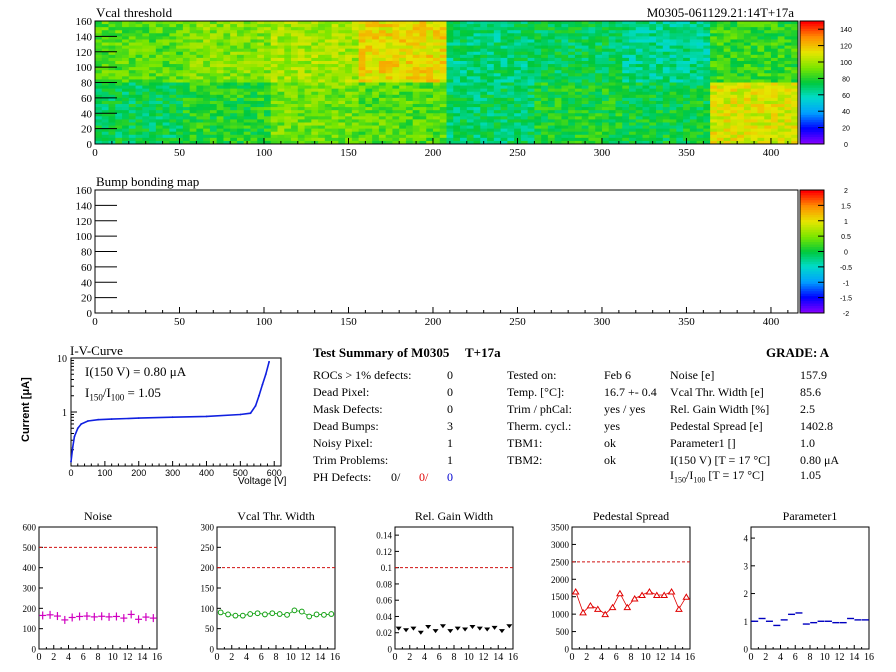 The image size is (896, 672). Describe the element at coordinates (450, 443) in the screenshot. I see `defect-value: 1` at that location.